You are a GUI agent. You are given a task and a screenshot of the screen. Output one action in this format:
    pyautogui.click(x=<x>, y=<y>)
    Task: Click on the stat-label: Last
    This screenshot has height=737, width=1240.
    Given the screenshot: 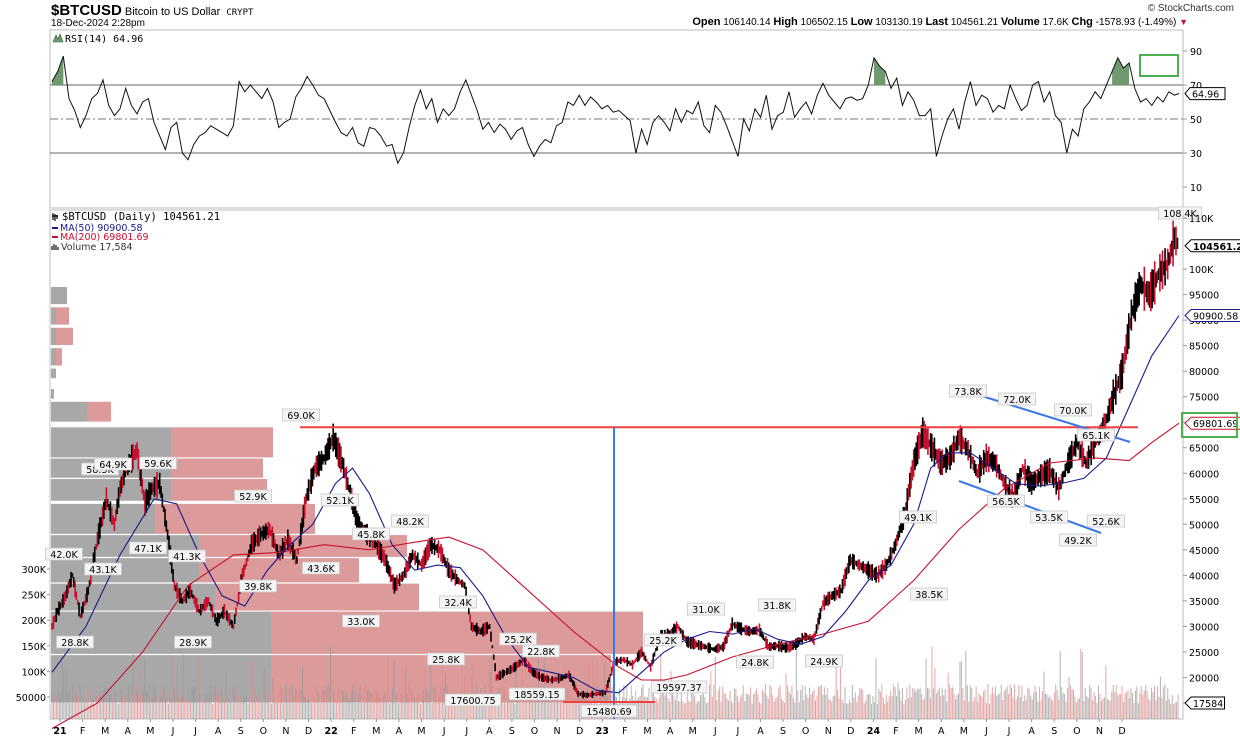 What is the action you would take?
    pyautogui.click(x=937, y=22)
    